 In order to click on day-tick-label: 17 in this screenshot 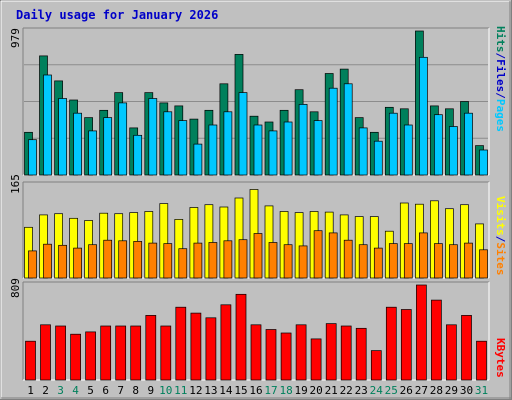, I will do `click(270, 390)`.